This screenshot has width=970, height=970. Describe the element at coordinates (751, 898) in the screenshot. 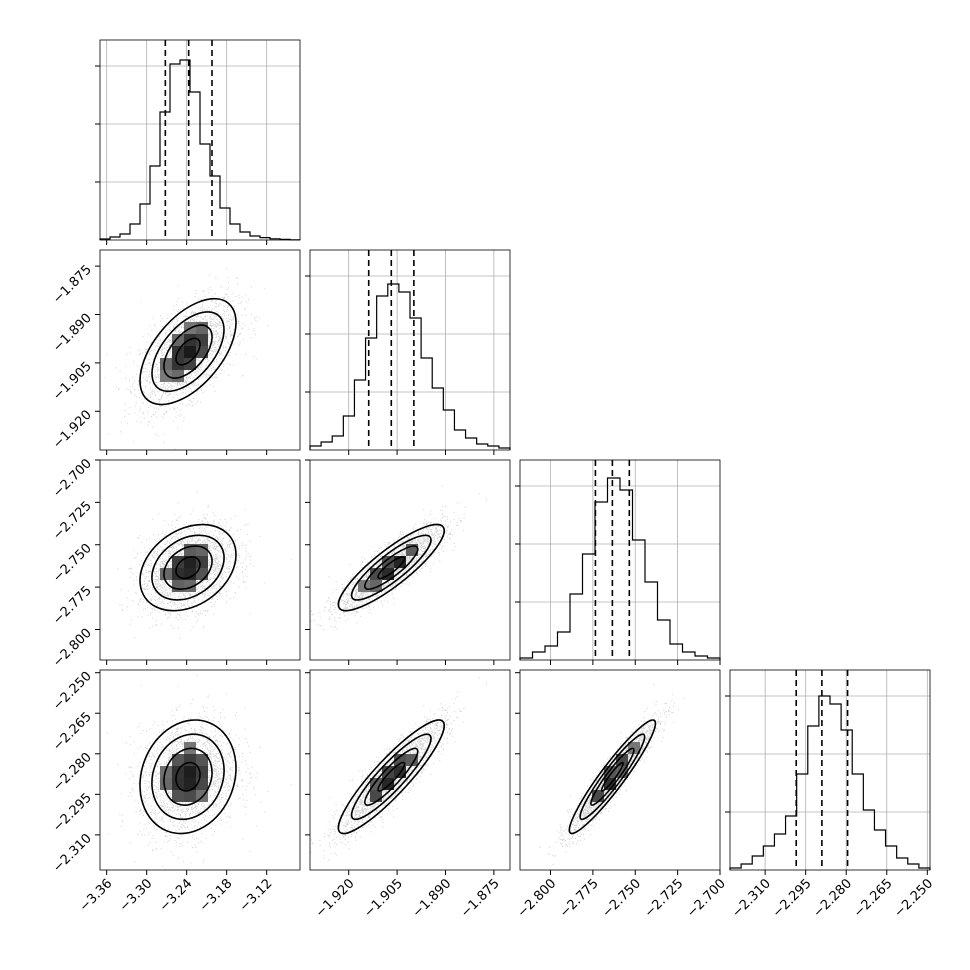

I see `x-tick-label: −2.310` at that location.